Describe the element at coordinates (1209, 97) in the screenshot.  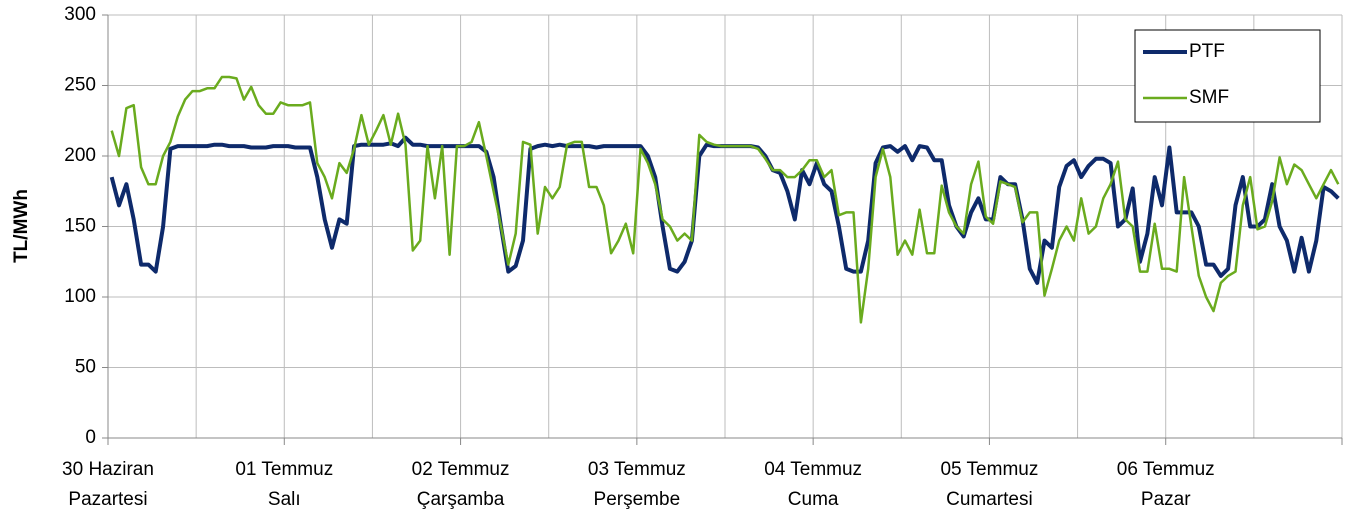
I see `legend-label: SMF` at that location.